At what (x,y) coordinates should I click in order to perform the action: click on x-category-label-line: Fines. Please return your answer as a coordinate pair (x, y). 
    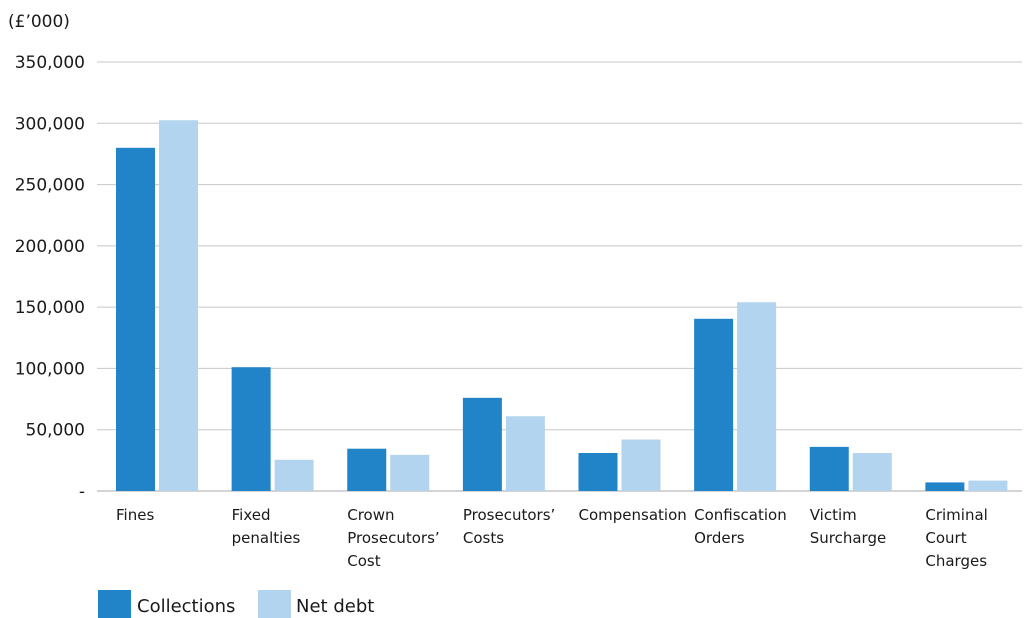
    Looking at the image, I should click on (135, 515).